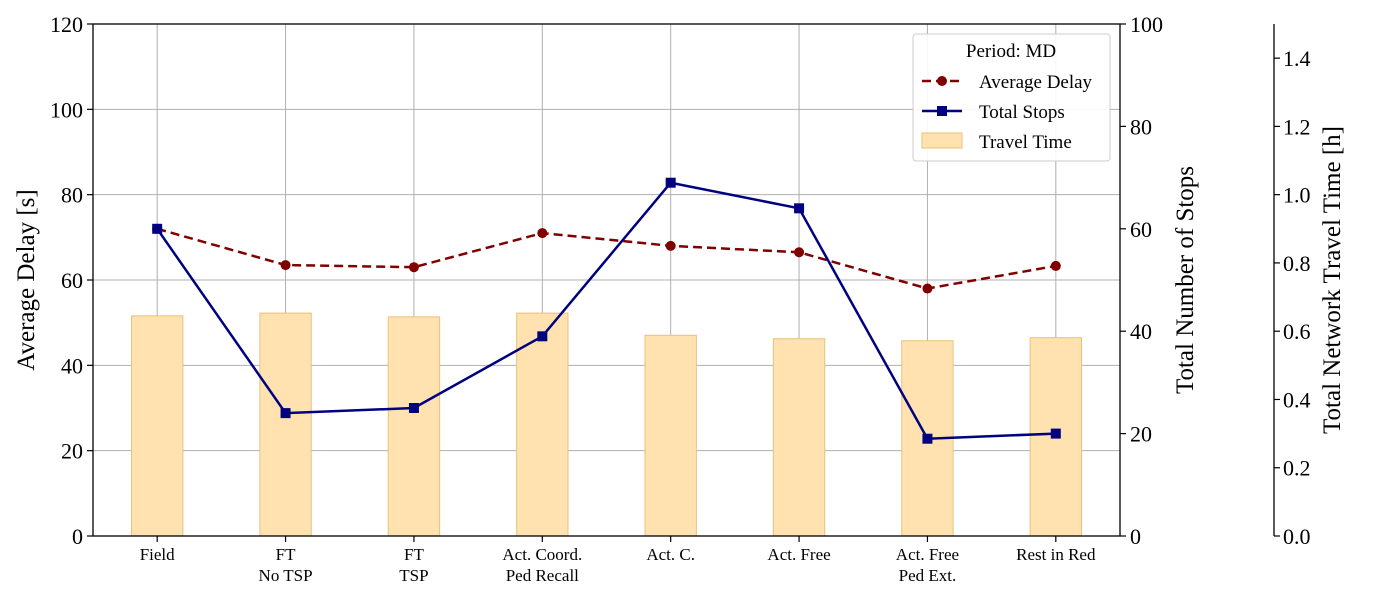  I want to click on tick-label-right: 20, so click(1141, 434).